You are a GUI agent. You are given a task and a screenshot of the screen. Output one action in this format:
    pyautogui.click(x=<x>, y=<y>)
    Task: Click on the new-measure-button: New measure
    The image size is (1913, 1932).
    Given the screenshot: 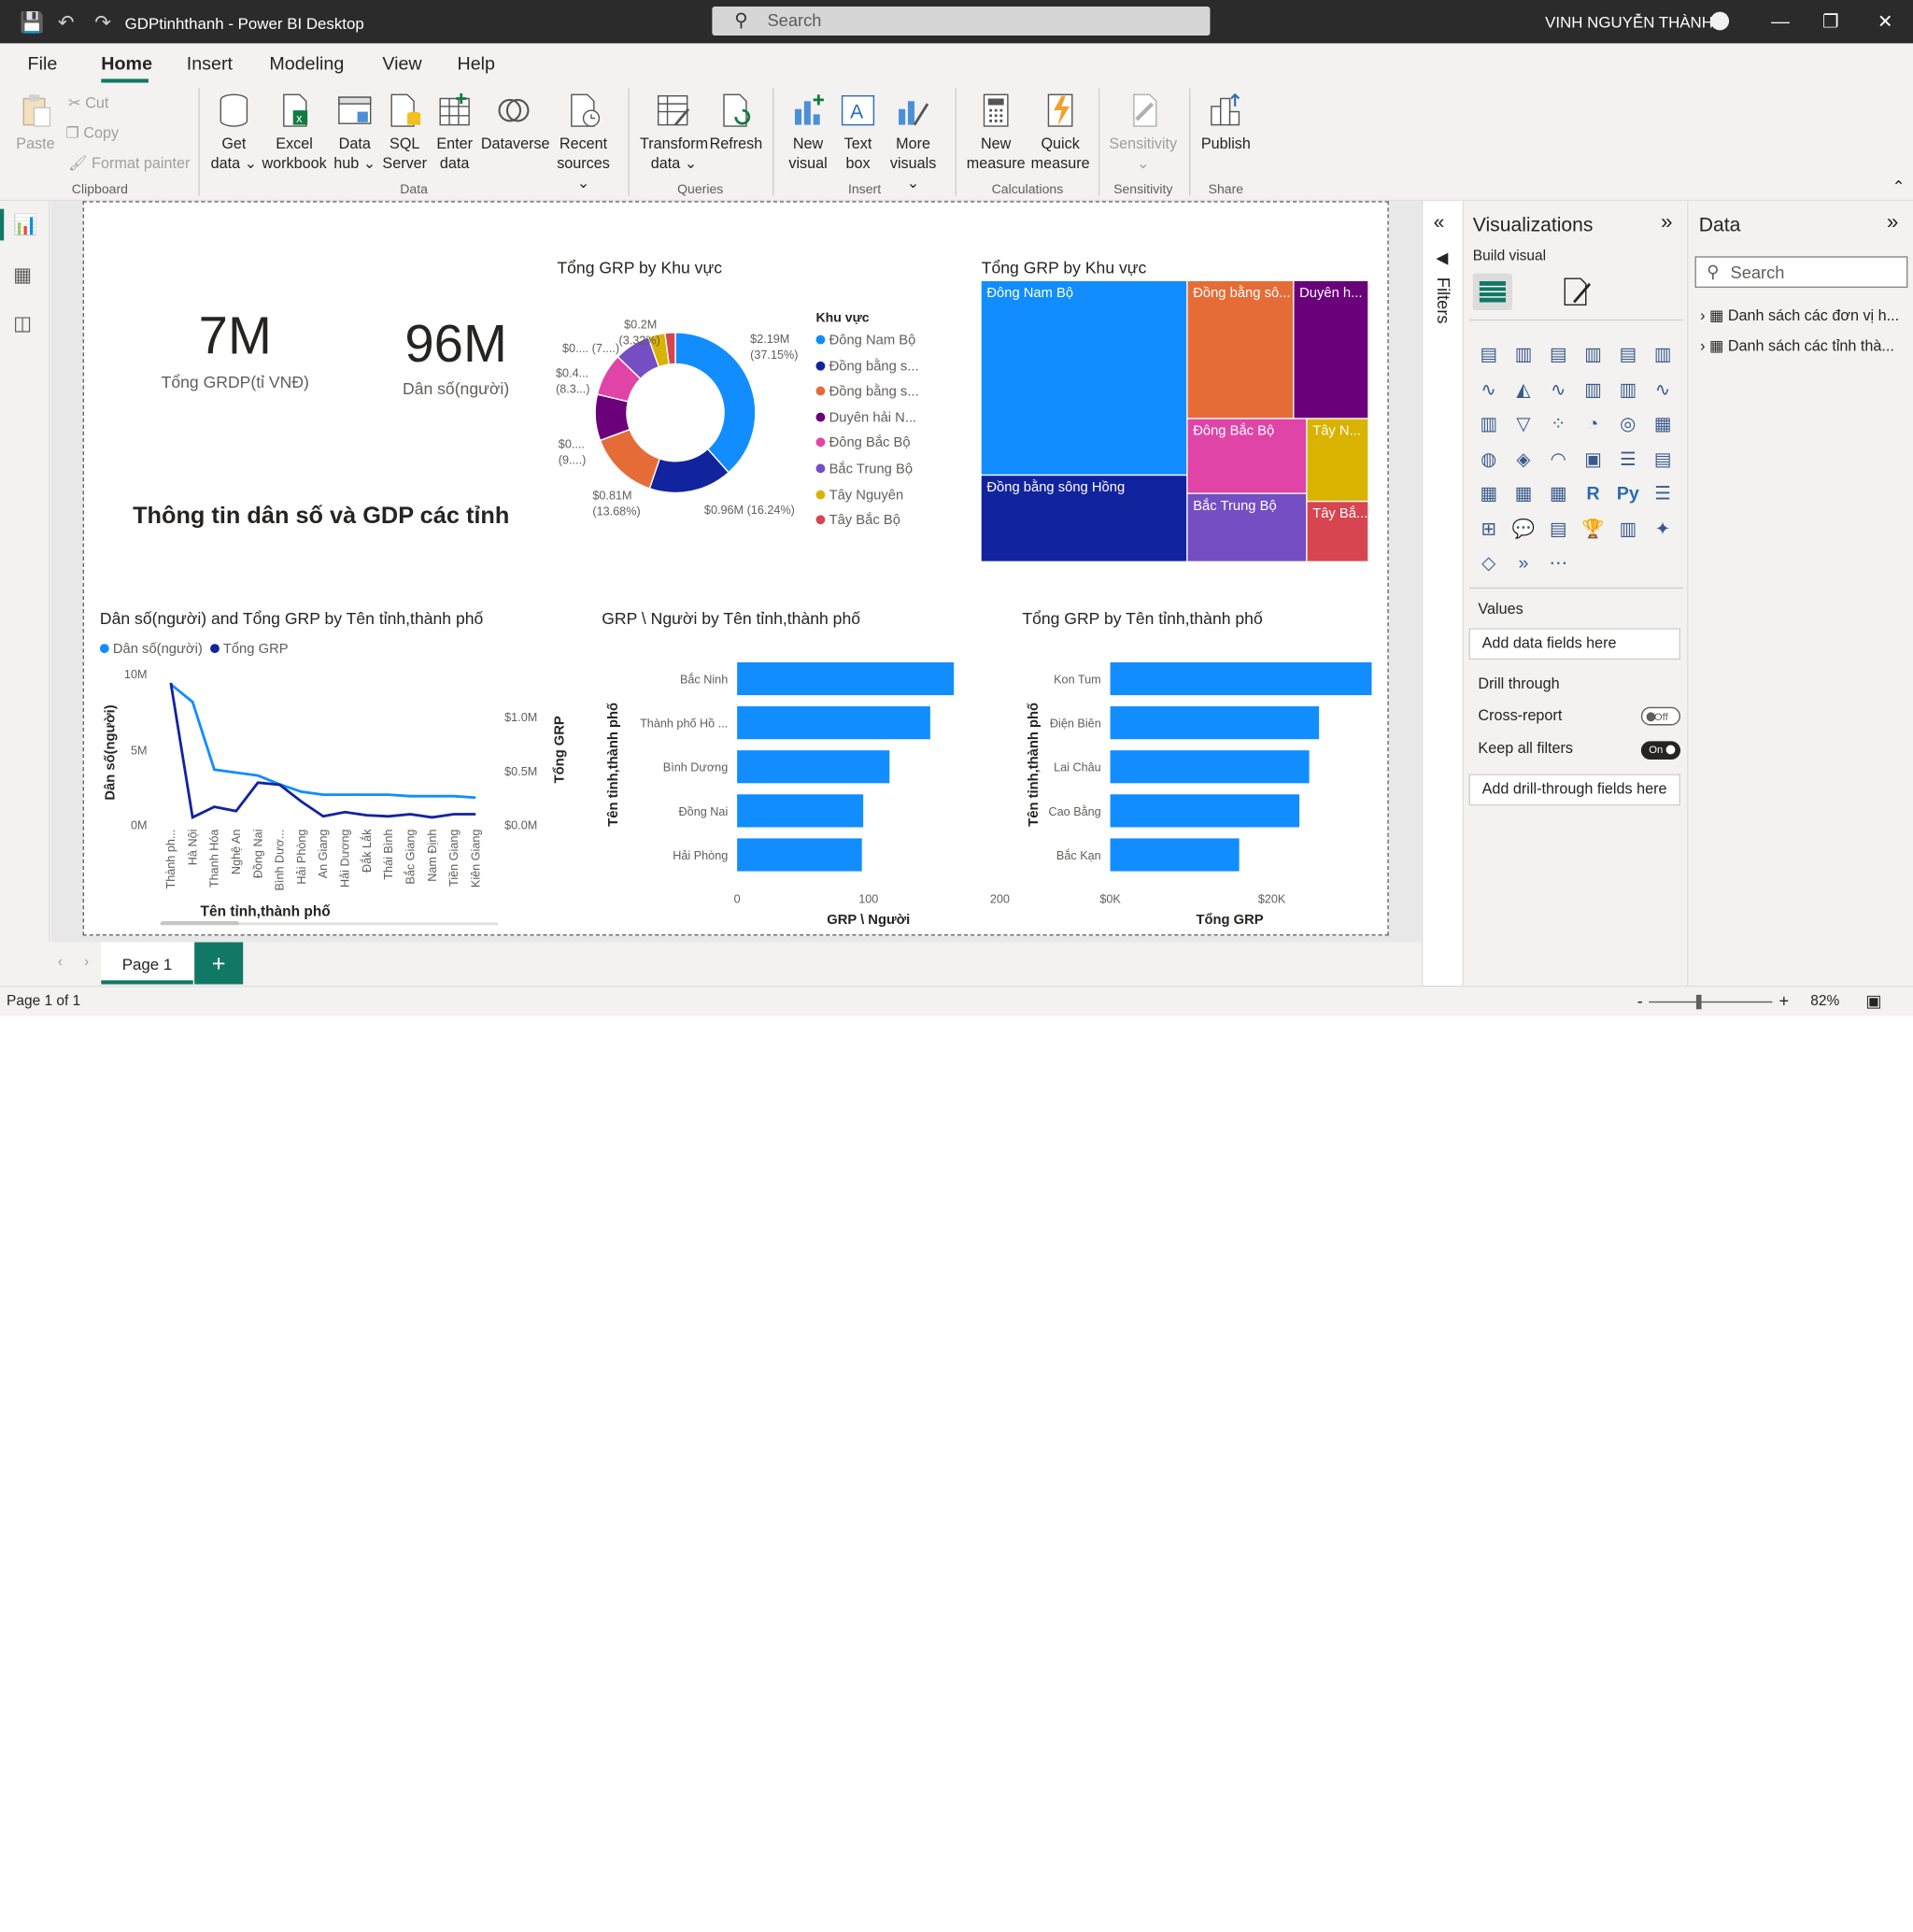 What is the action you would take?
    pyautogui.click(x=995, y=133)
    